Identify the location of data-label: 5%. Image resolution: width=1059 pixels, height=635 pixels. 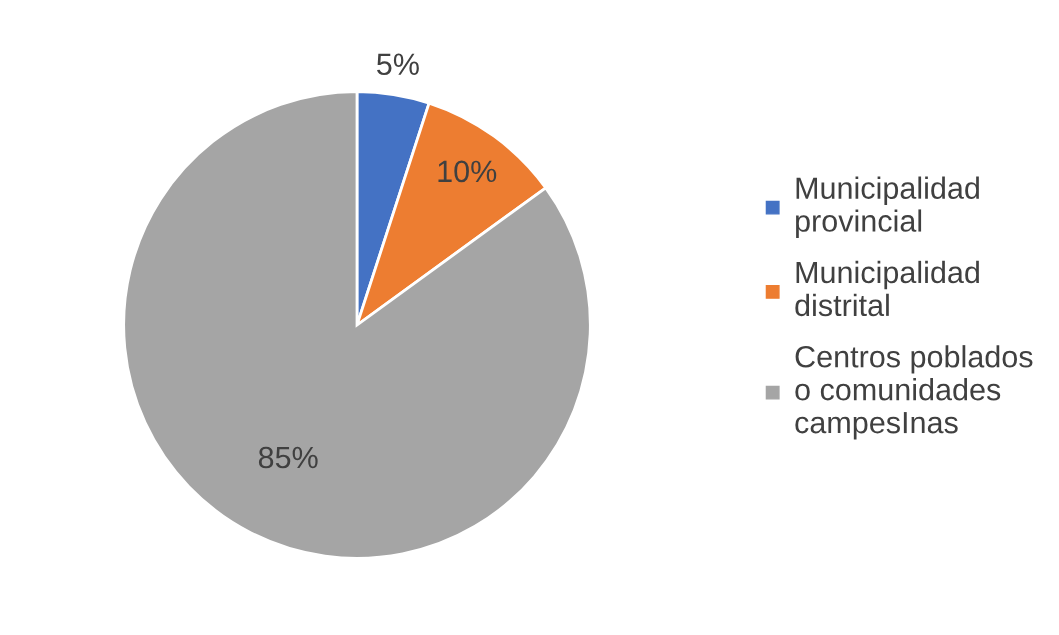
(398, 64).